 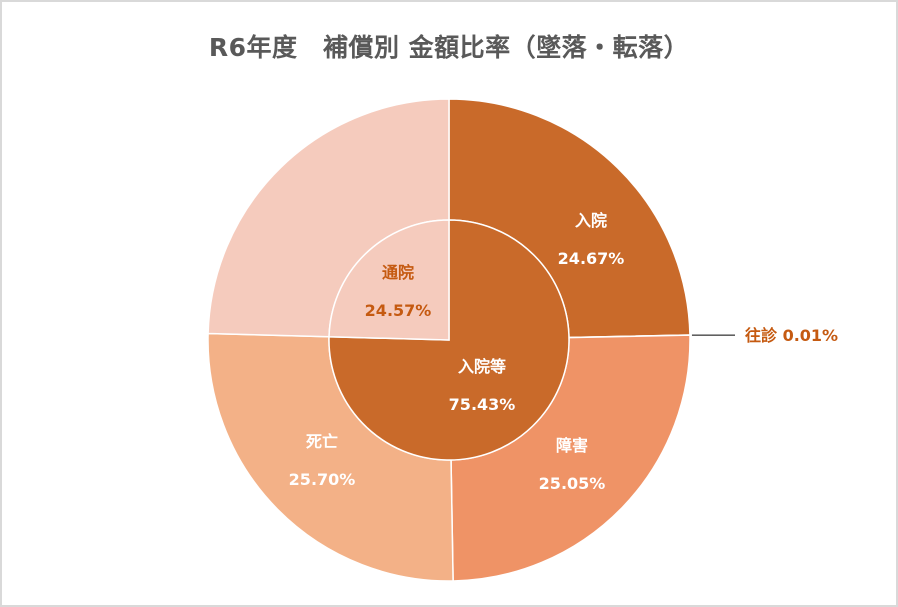 I want to click on outer-label-name: 入院, so click(x=591, y=220).